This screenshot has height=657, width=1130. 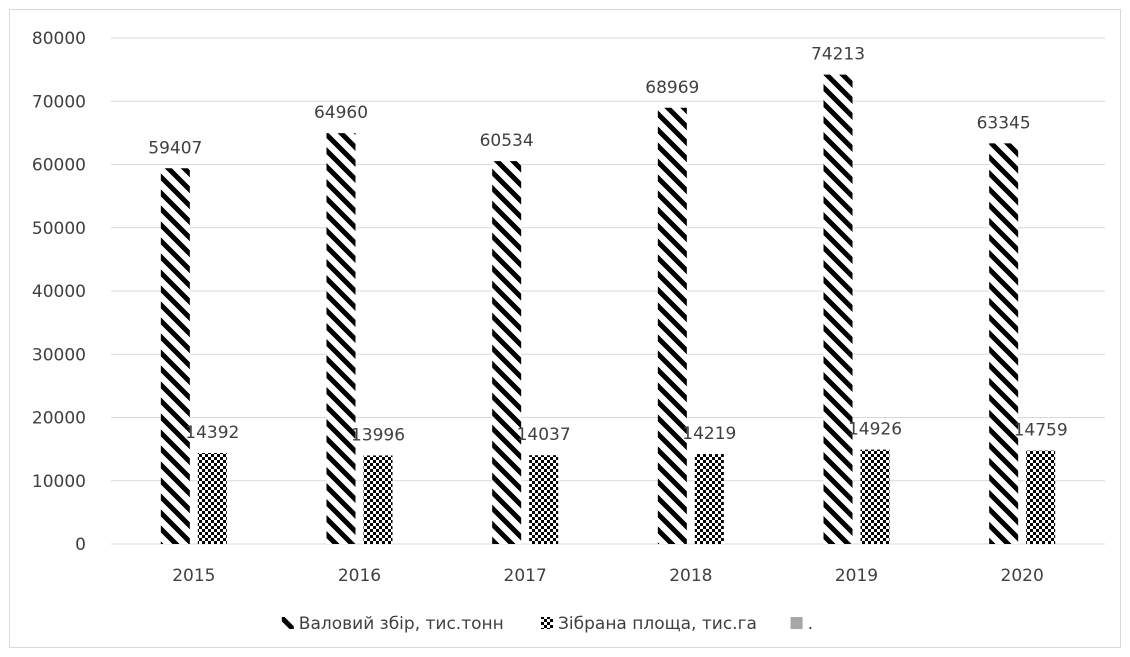 I want to click on y-tick-label: 0, so click(x=80, y=545).